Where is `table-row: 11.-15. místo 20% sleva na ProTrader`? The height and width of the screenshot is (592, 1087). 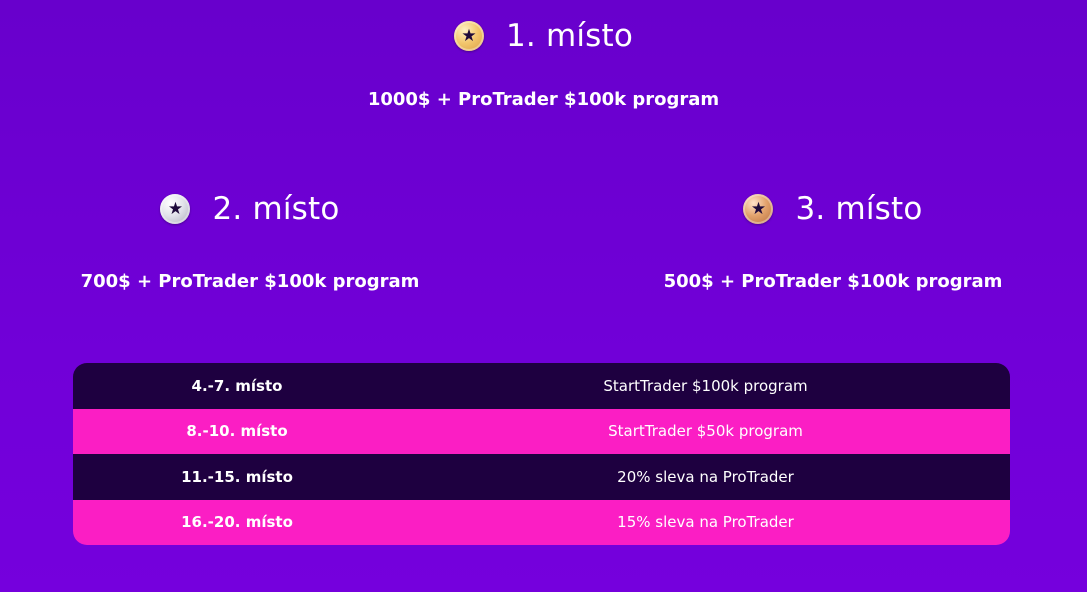 table-row: 11.-15. místo 20% sleva na ProTrader is located at coordinates (541, 477).